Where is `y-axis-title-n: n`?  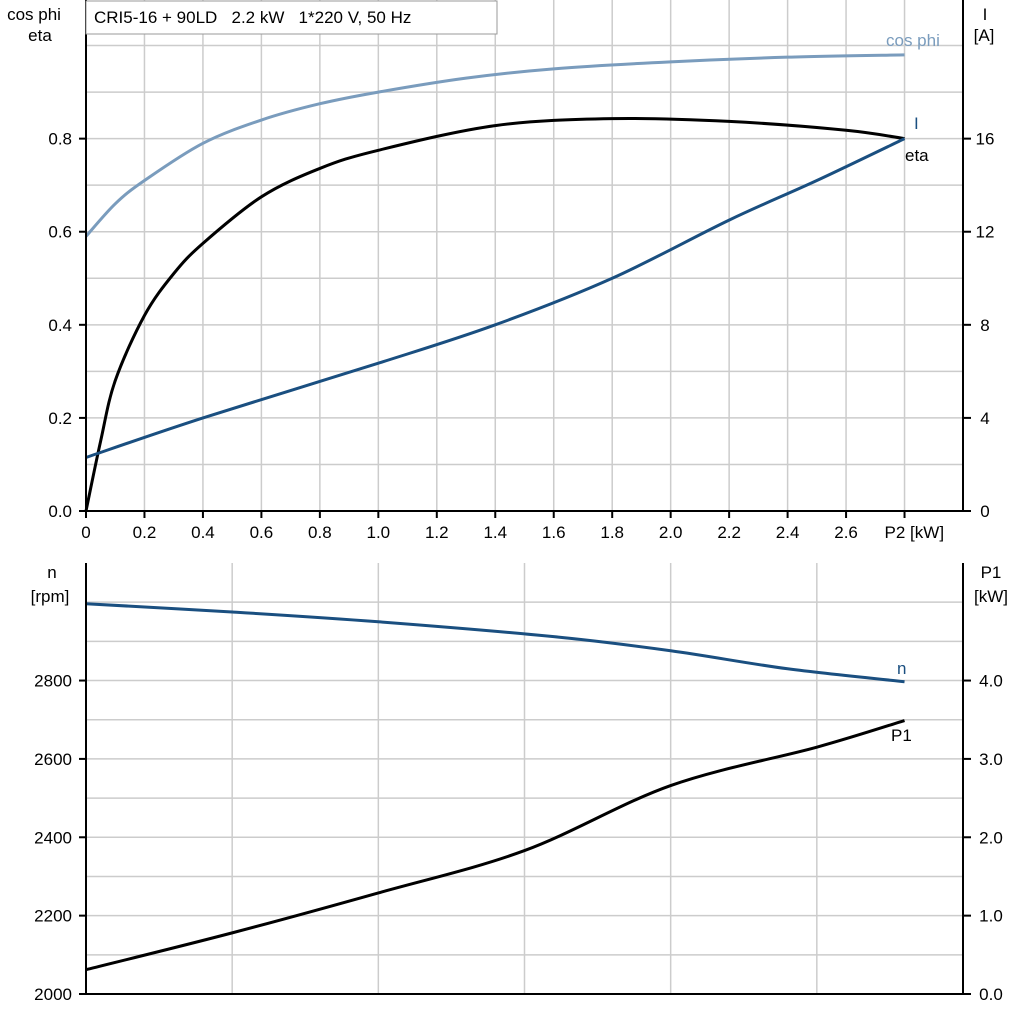 y-axis-title-n: n is located at coordinates (51, 572).